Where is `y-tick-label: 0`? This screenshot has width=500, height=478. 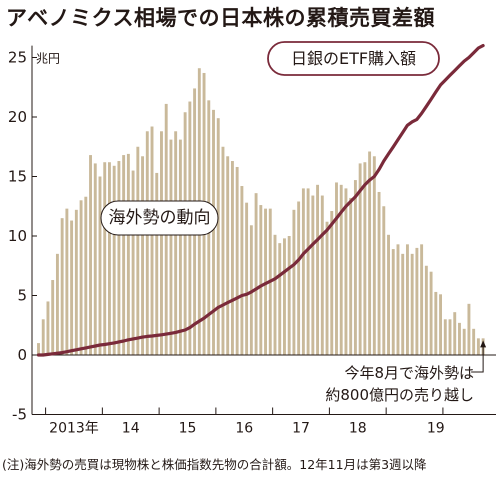
y-tick-label: 0 is located at coordinates (22, 355).